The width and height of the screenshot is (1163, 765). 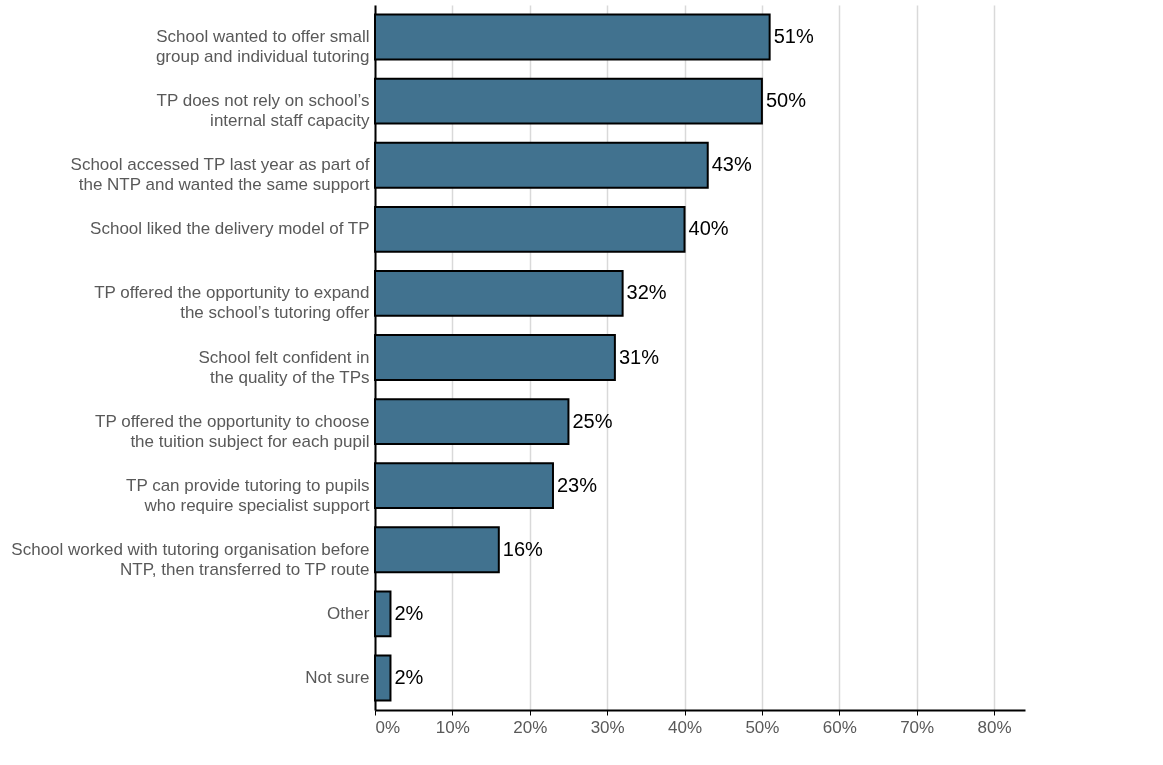 What do you see at coordinates (263, 111) in the screenshot?
I see `y-tick-label: TP does not rely on school’s internal staff capacity` at bounding box center [263, 111].